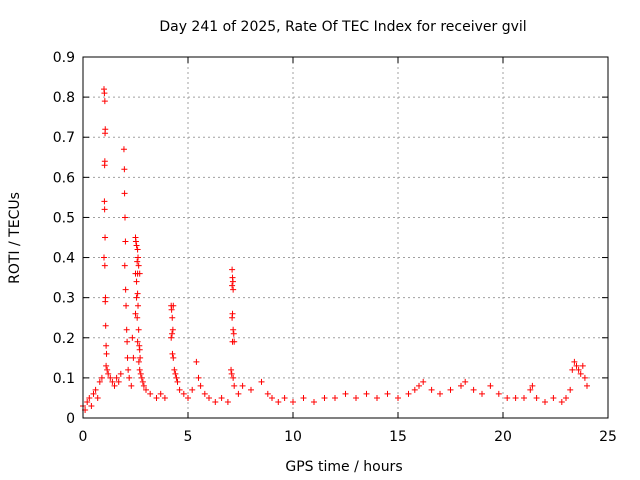 The image size is (640, 480). What do you see at coordinates (64, 379) in the screenshot?
I see `y-tick-label: 0.1` at bounding box center [64, 379].